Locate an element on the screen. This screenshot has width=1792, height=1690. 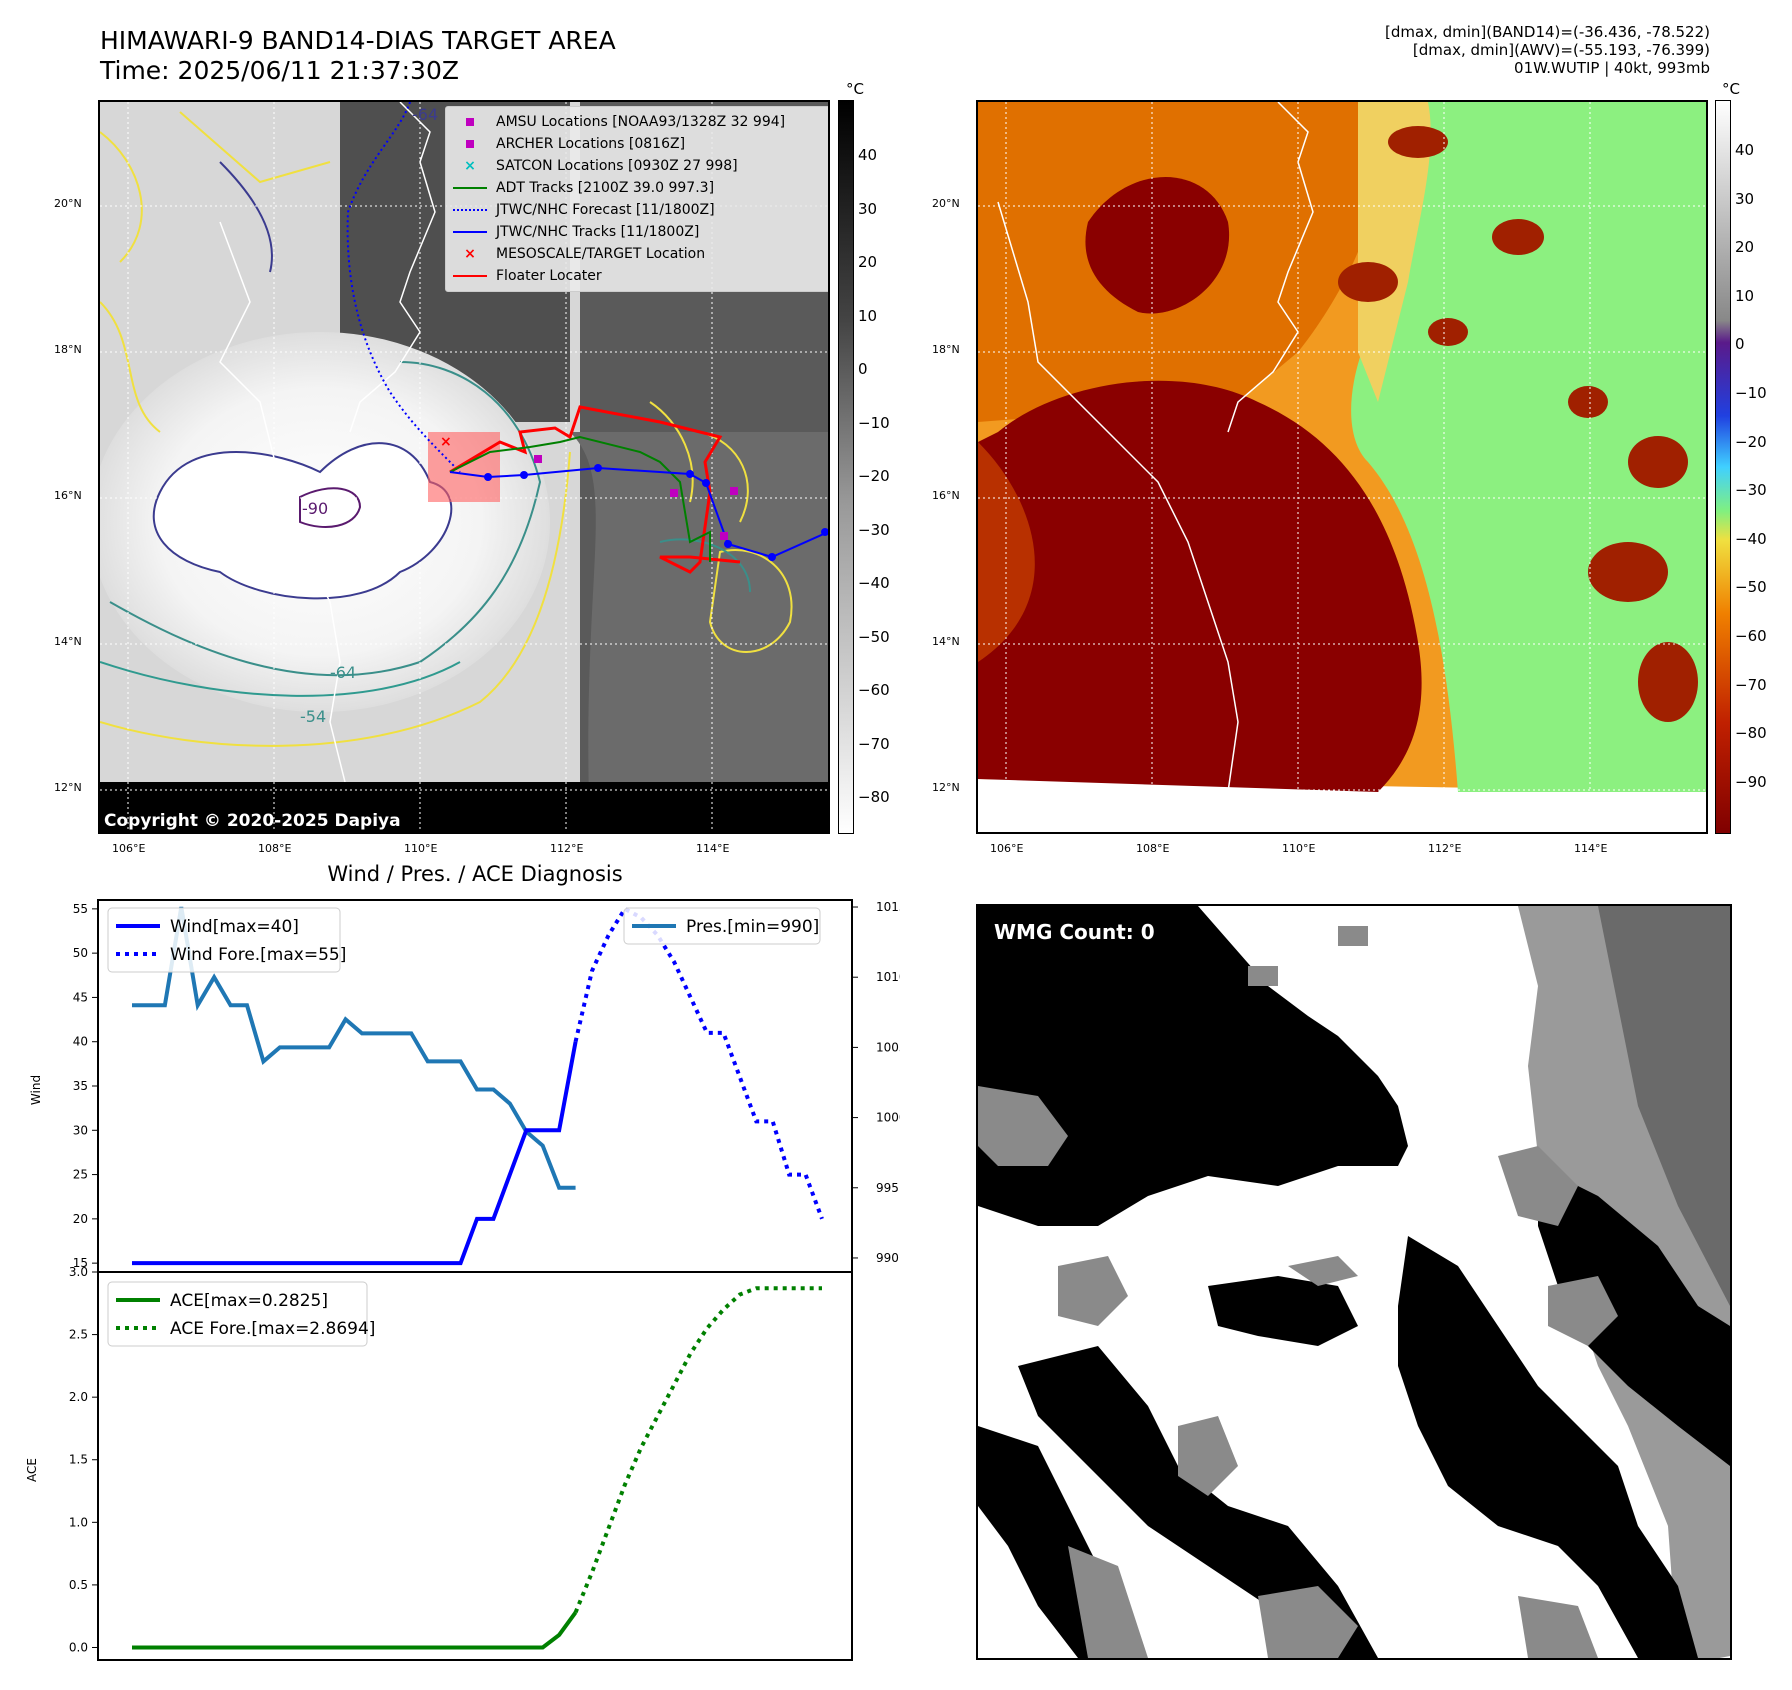
wmg-dark-region is located at coordinates (1193, 1066).